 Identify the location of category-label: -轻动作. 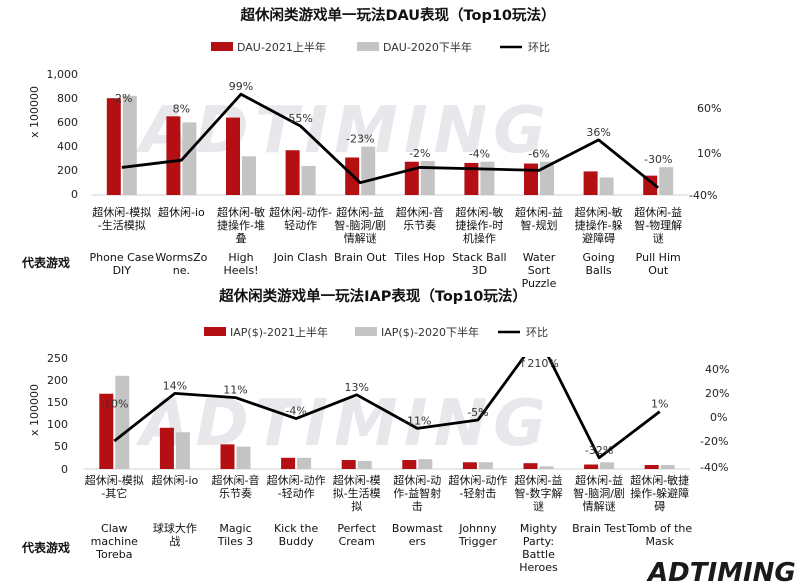
(296, 493).